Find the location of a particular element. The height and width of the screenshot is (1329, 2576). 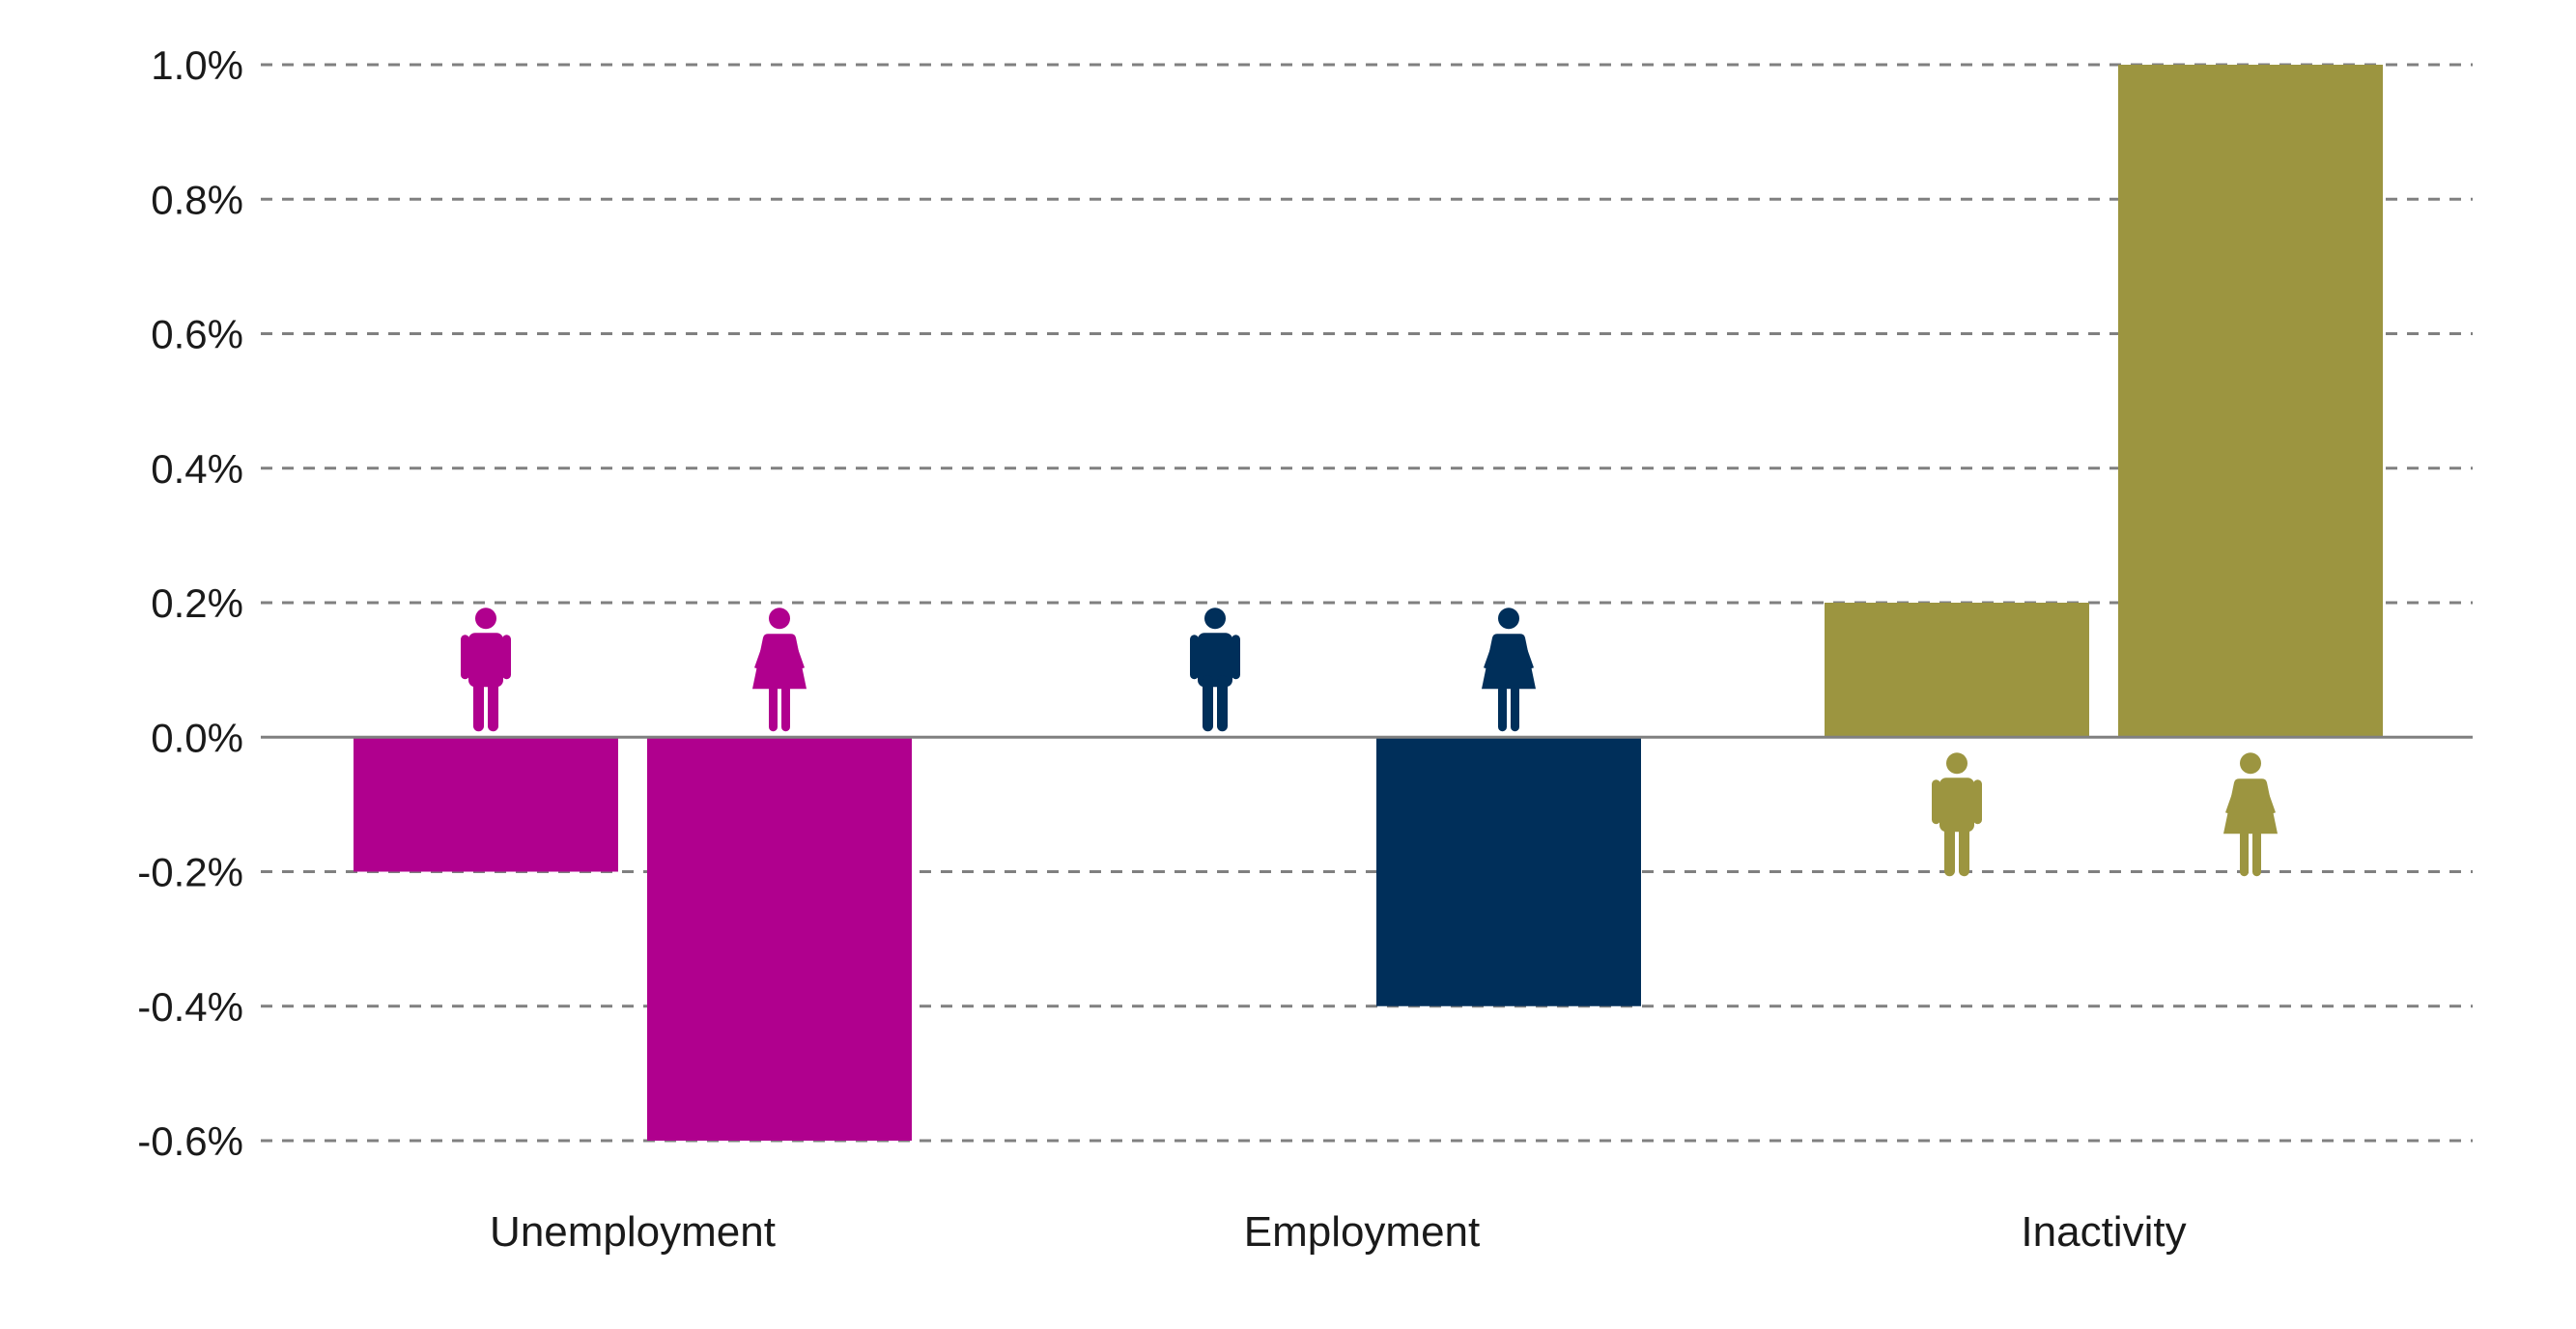

y-tick-label: 0.2% is located at coordinates (197, 603).